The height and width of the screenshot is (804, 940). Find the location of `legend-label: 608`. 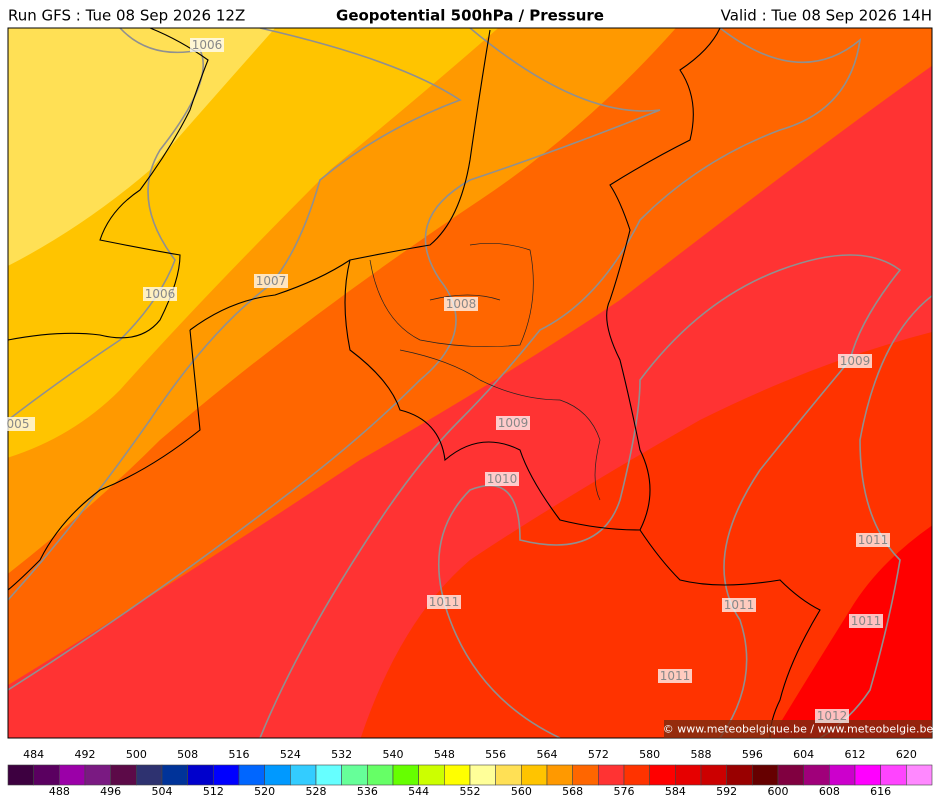

legend-label: 608 is located at coordinates (829, 791).